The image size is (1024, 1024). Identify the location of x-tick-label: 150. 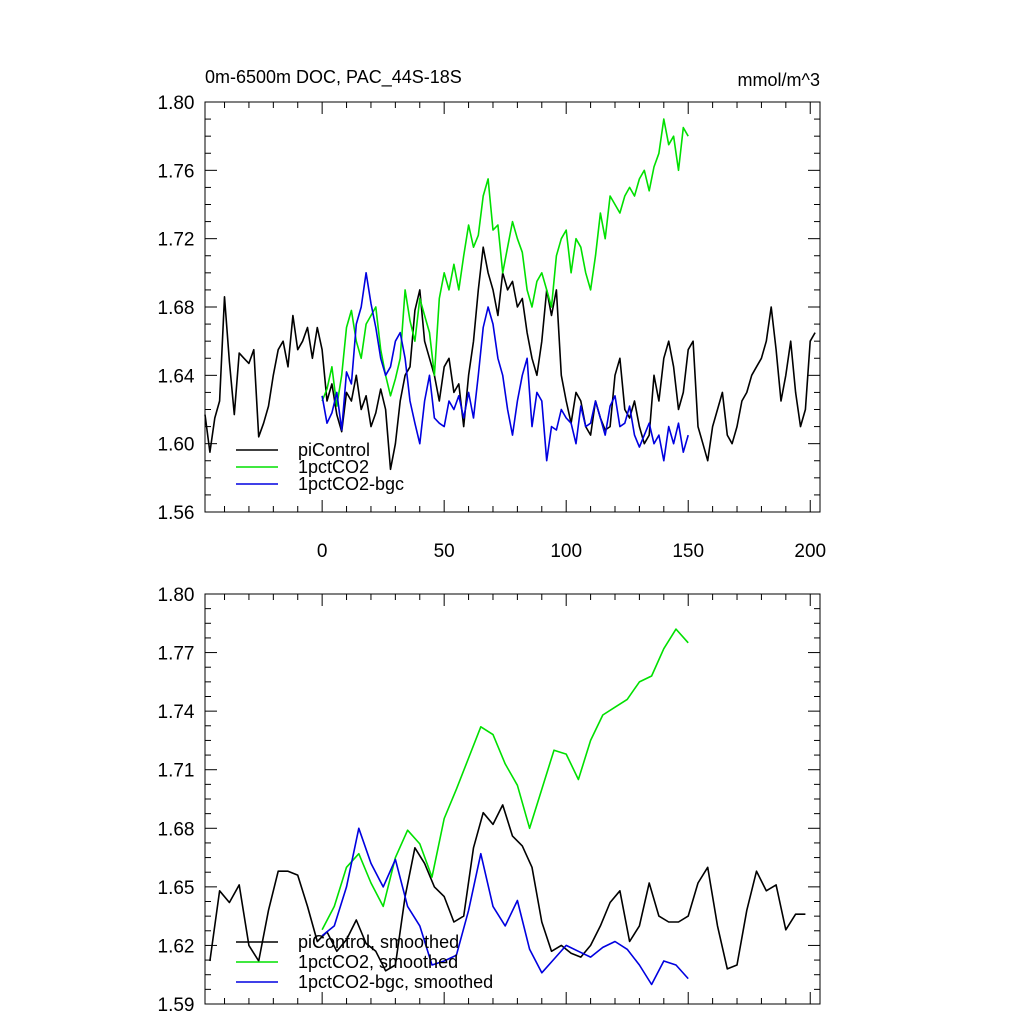
(688, 551).